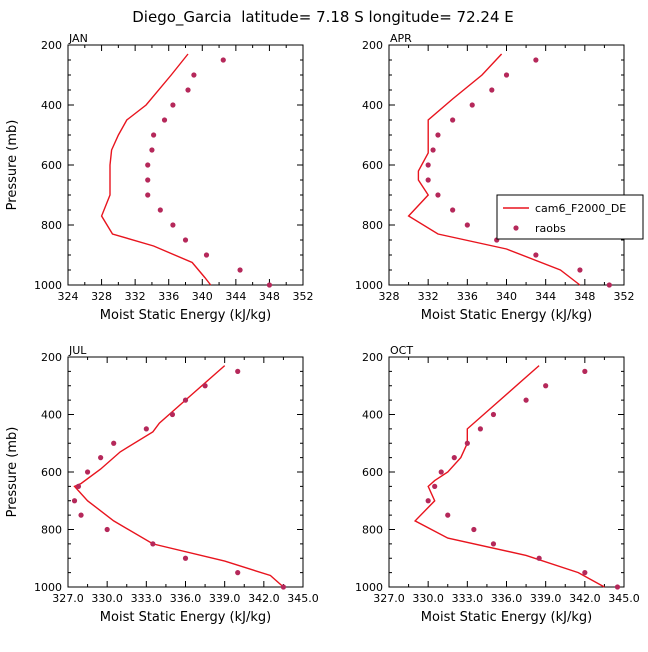 This screenshot has height=652, width=648. Describe the element at coordinates (77, 350) in the screenshot. I see `panel-label: JUL` at that location.